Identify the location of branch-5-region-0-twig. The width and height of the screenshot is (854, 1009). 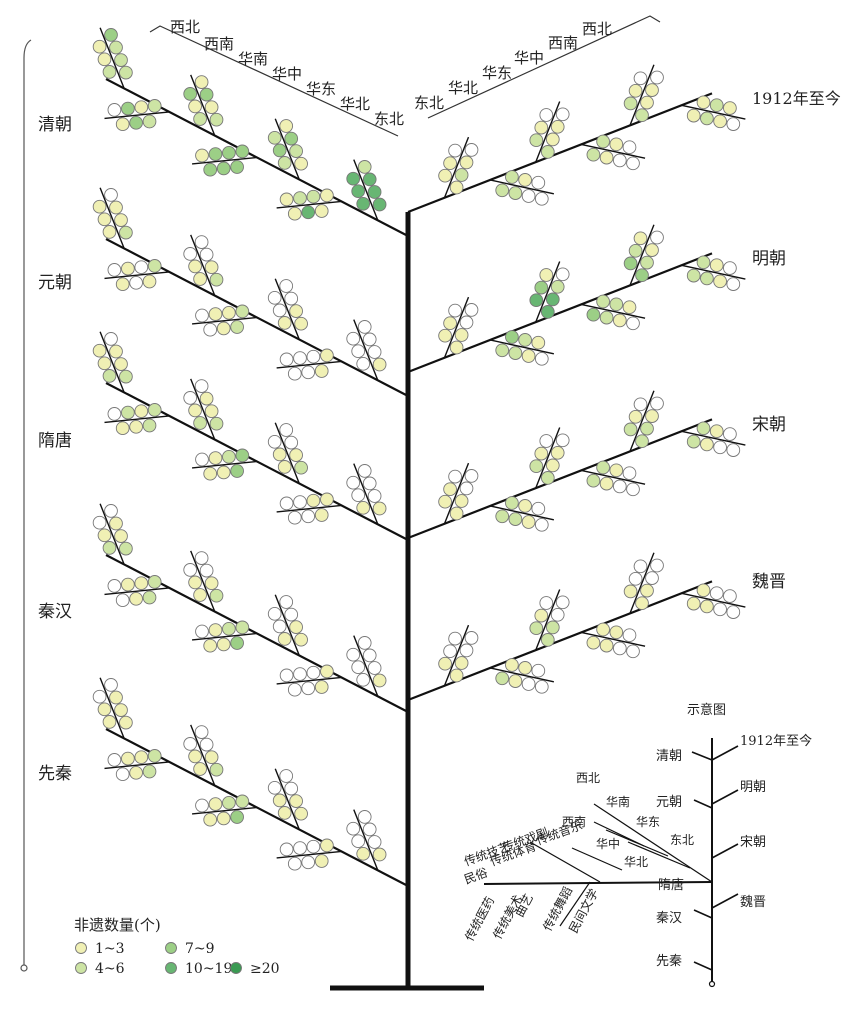
(456, 167).